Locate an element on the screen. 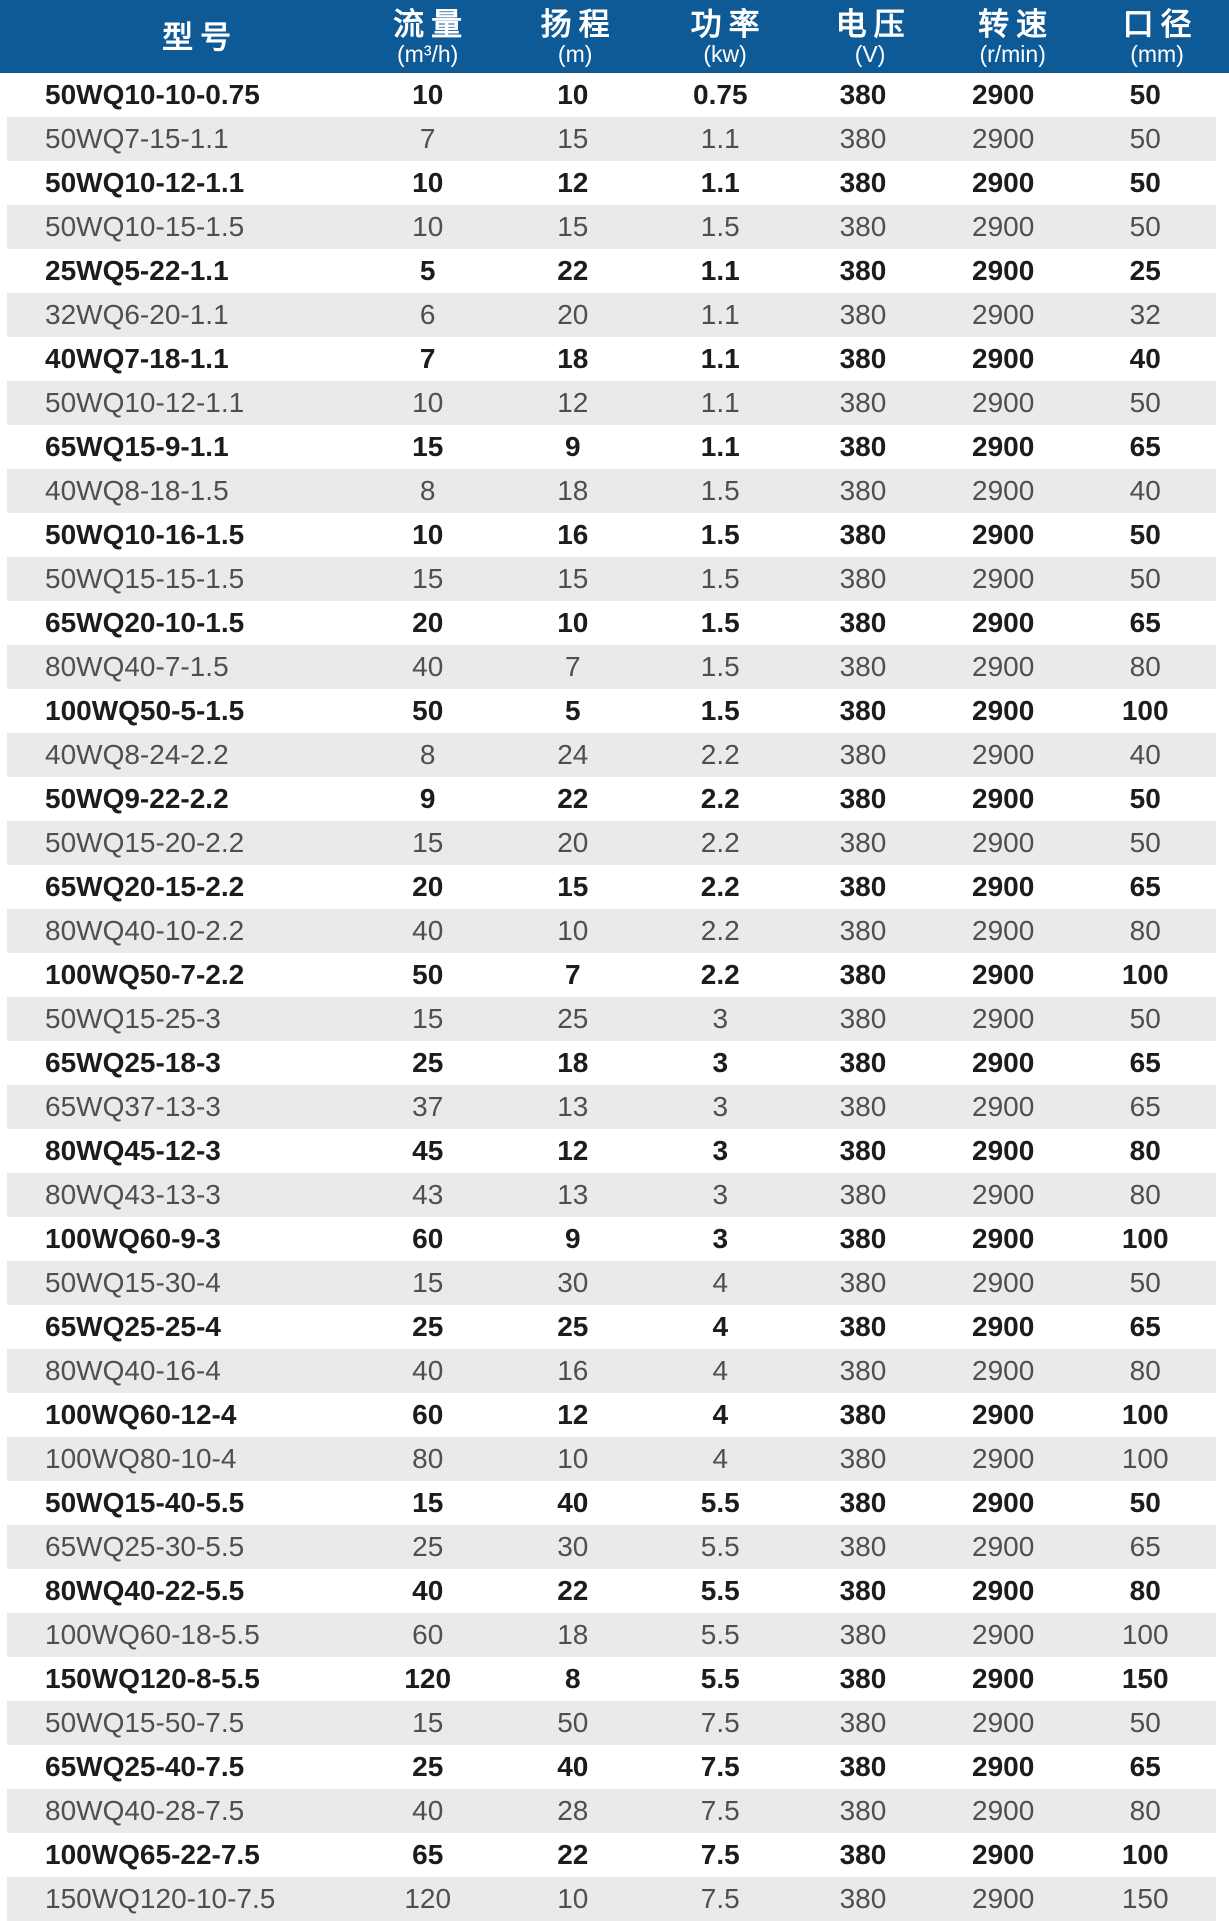  column-header-unit: (m) is located at coordinates (575, 54).